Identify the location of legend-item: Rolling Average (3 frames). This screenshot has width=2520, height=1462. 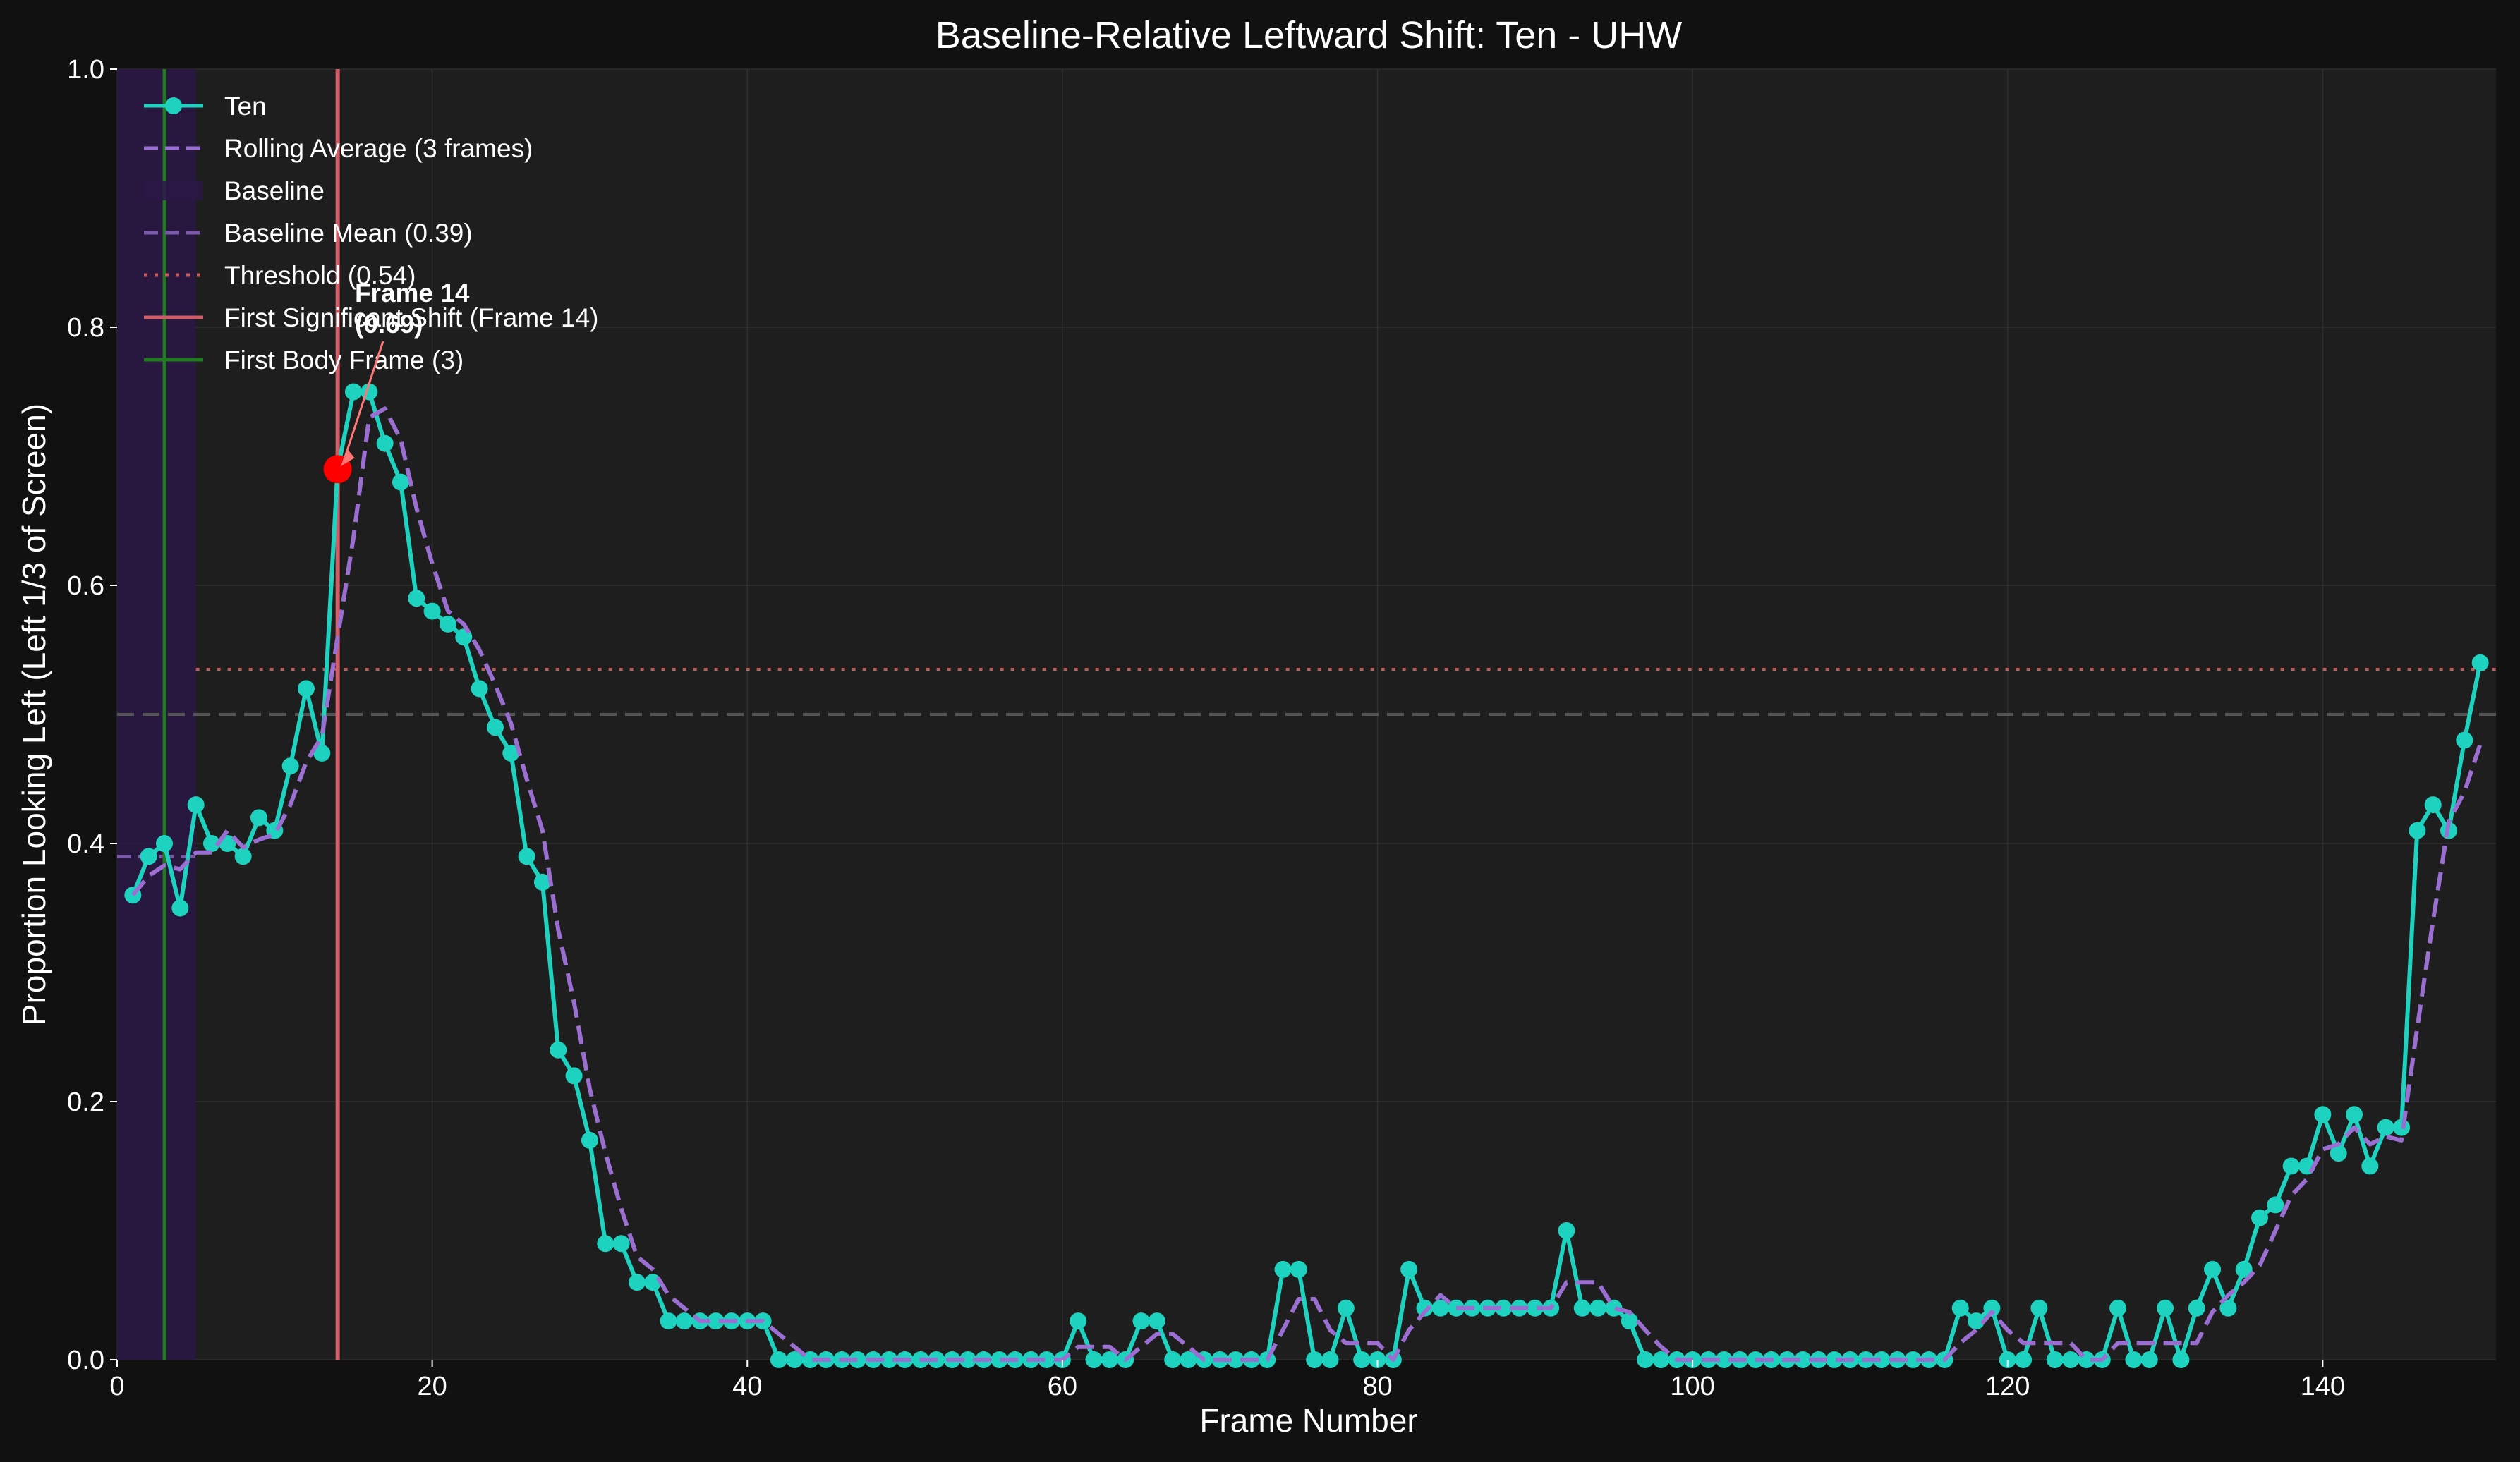
(339, 148).